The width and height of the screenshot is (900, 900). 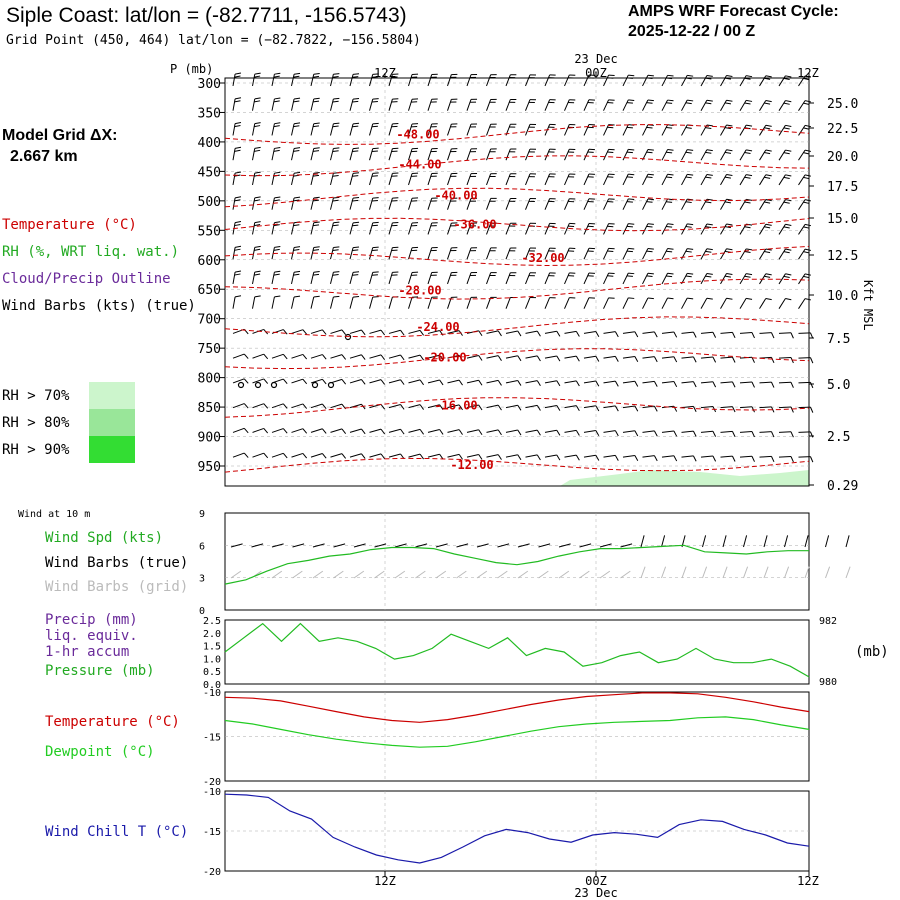 What do you see at coordinates (842, 157) in the screenshot?
I see `kft-tick-20.0: 20.0` at bounding box center [842, 157].